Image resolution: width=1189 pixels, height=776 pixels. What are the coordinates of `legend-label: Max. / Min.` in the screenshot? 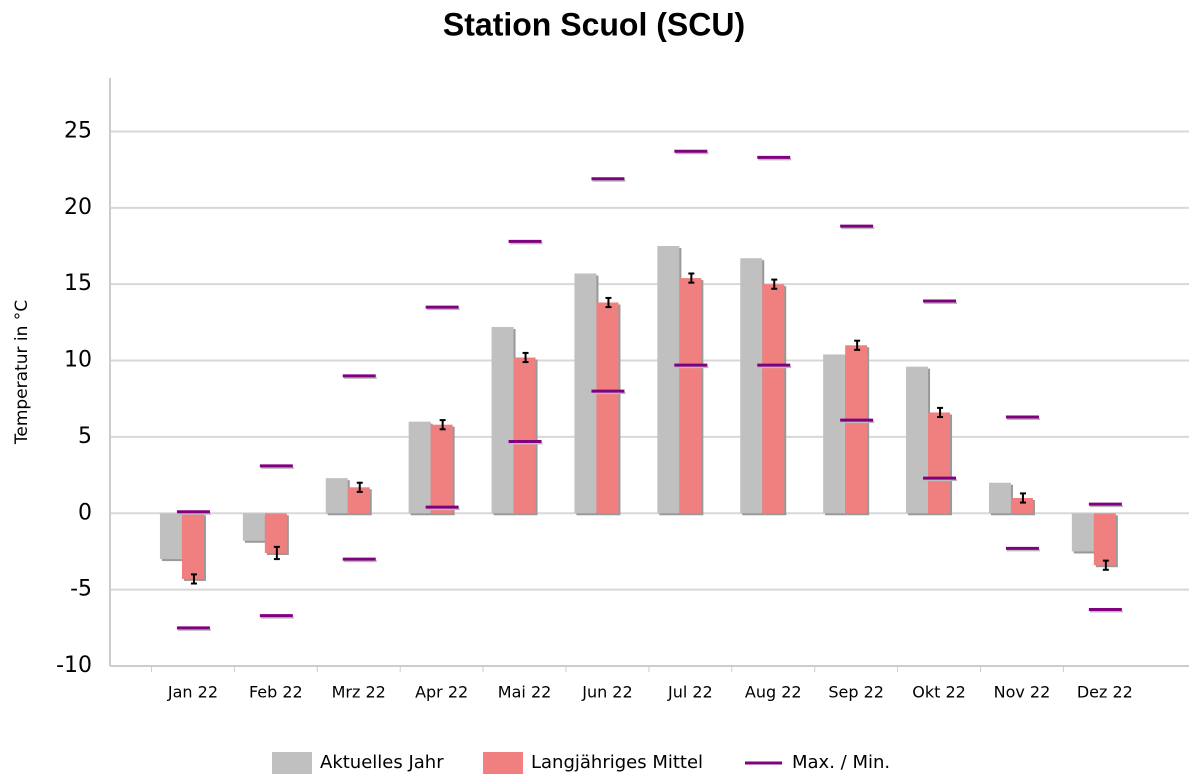 It's located at (841, 762).